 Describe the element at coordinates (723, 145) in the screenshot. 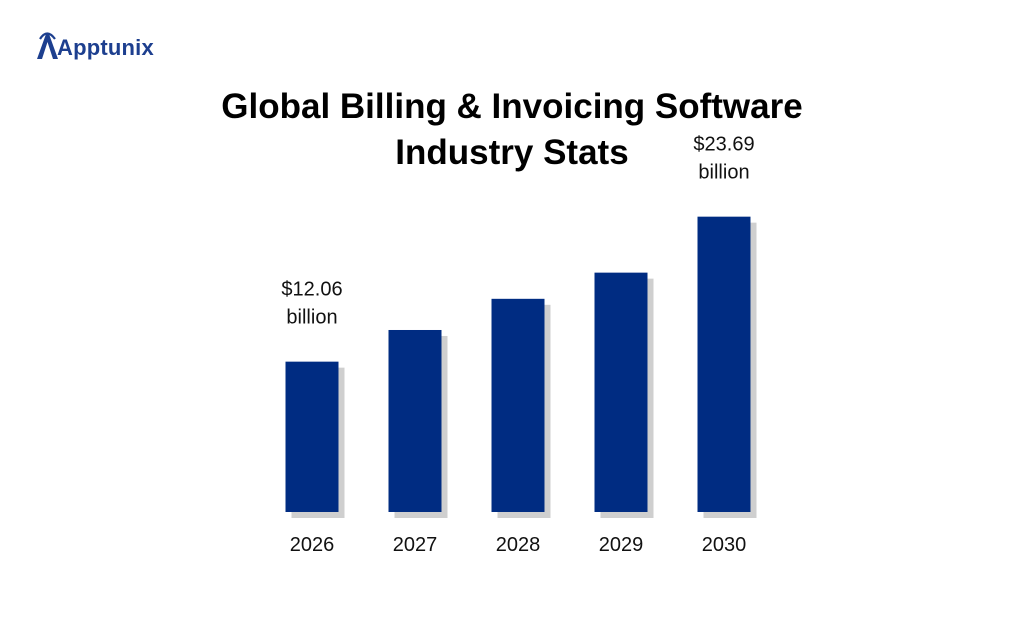

I see `data-label-2030-line-1: $23.69` at that location.